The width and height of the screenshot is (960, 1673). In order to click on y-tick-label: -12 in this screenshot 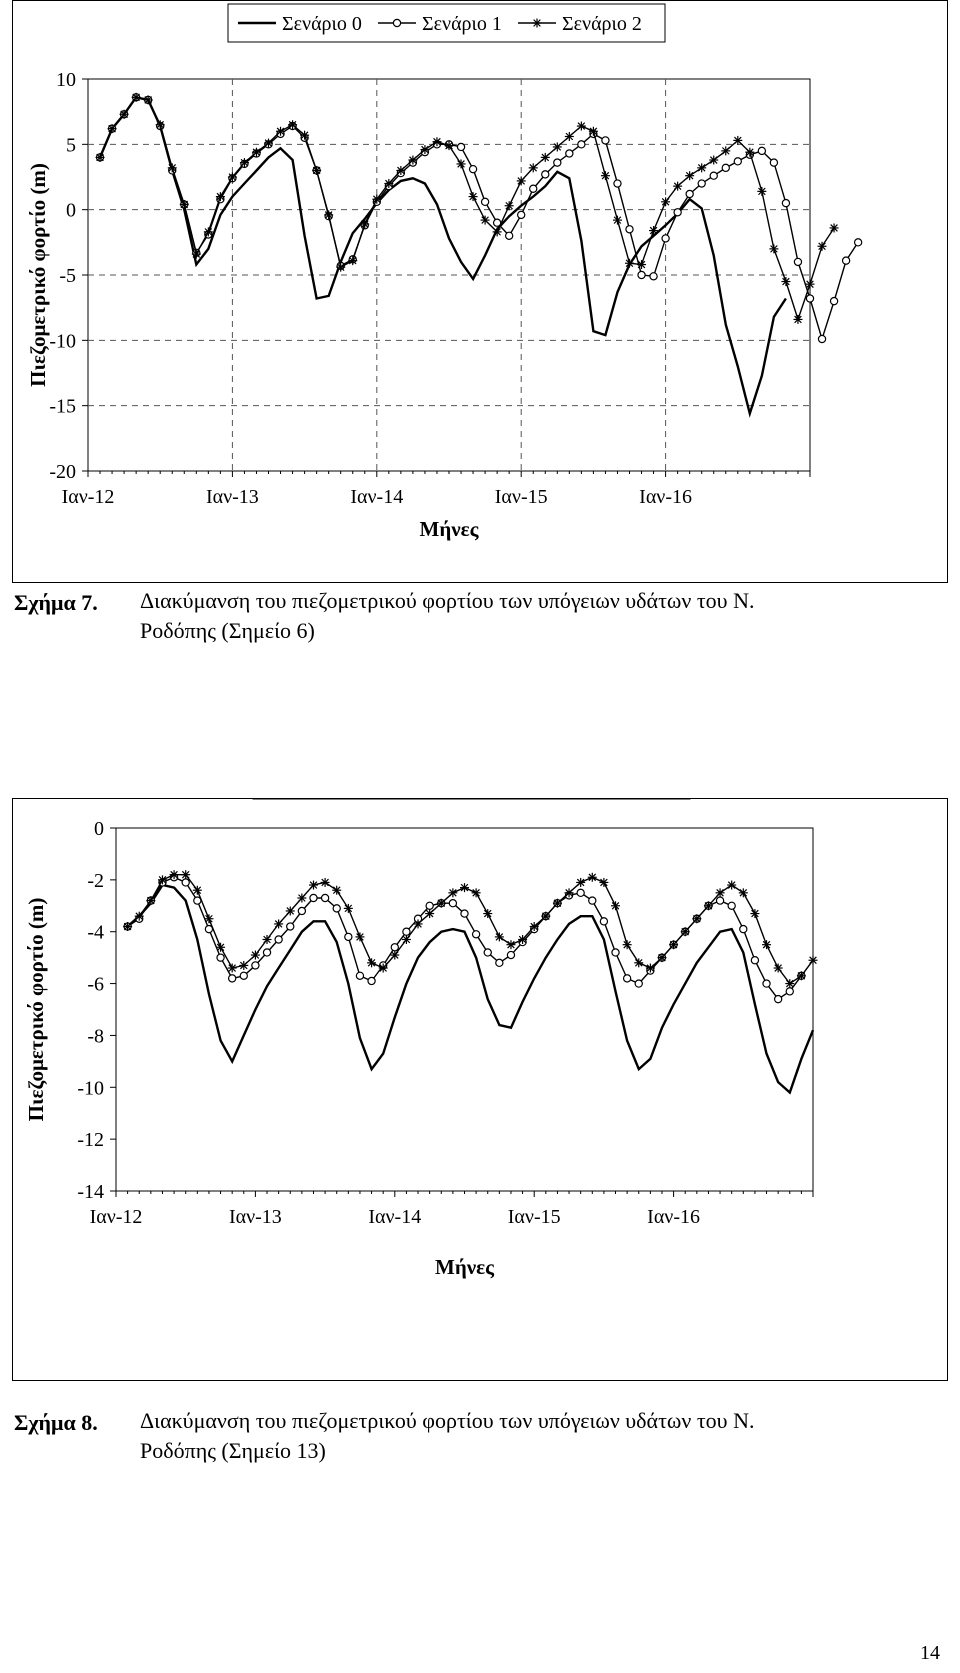, I will do `click(90, 1140)`.